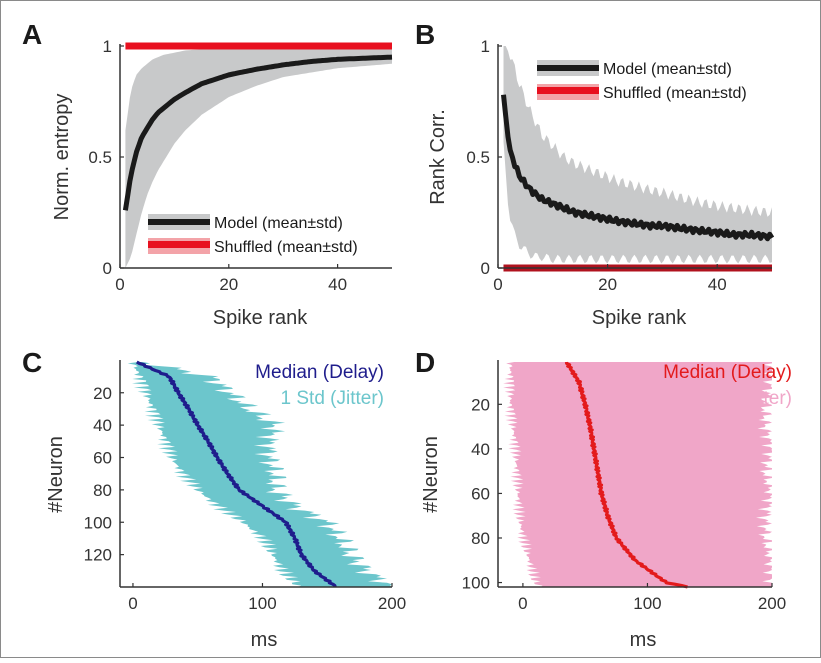 This screenshot has height=663, width=821. I want to click on panel-D-y-tick-label: 40, so click(480, 449).